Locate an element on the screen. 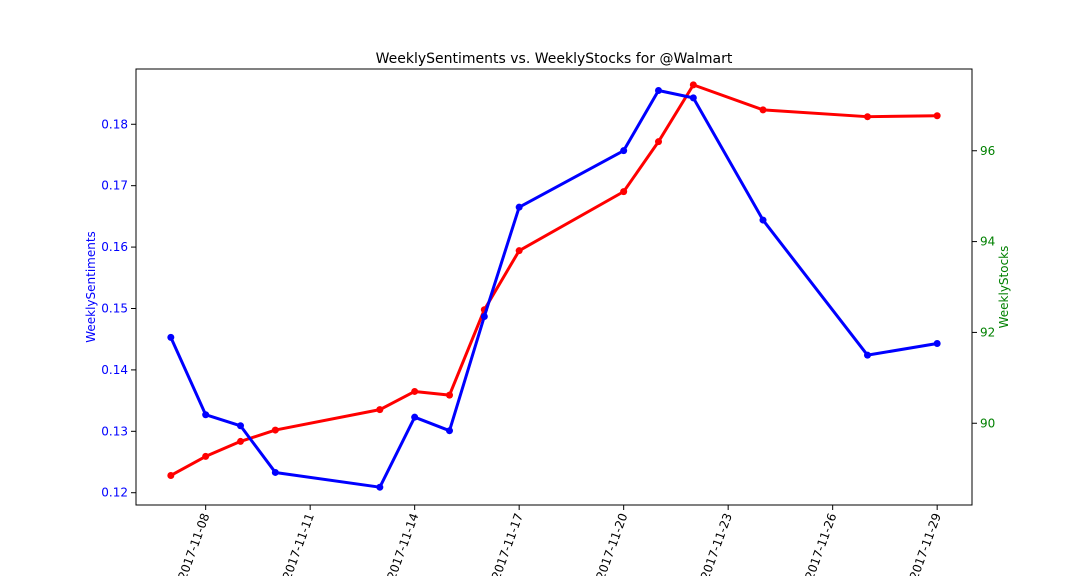 The image size is (1080, 576). left-tick-label: 0.17 is located at coordinates (114, 186).